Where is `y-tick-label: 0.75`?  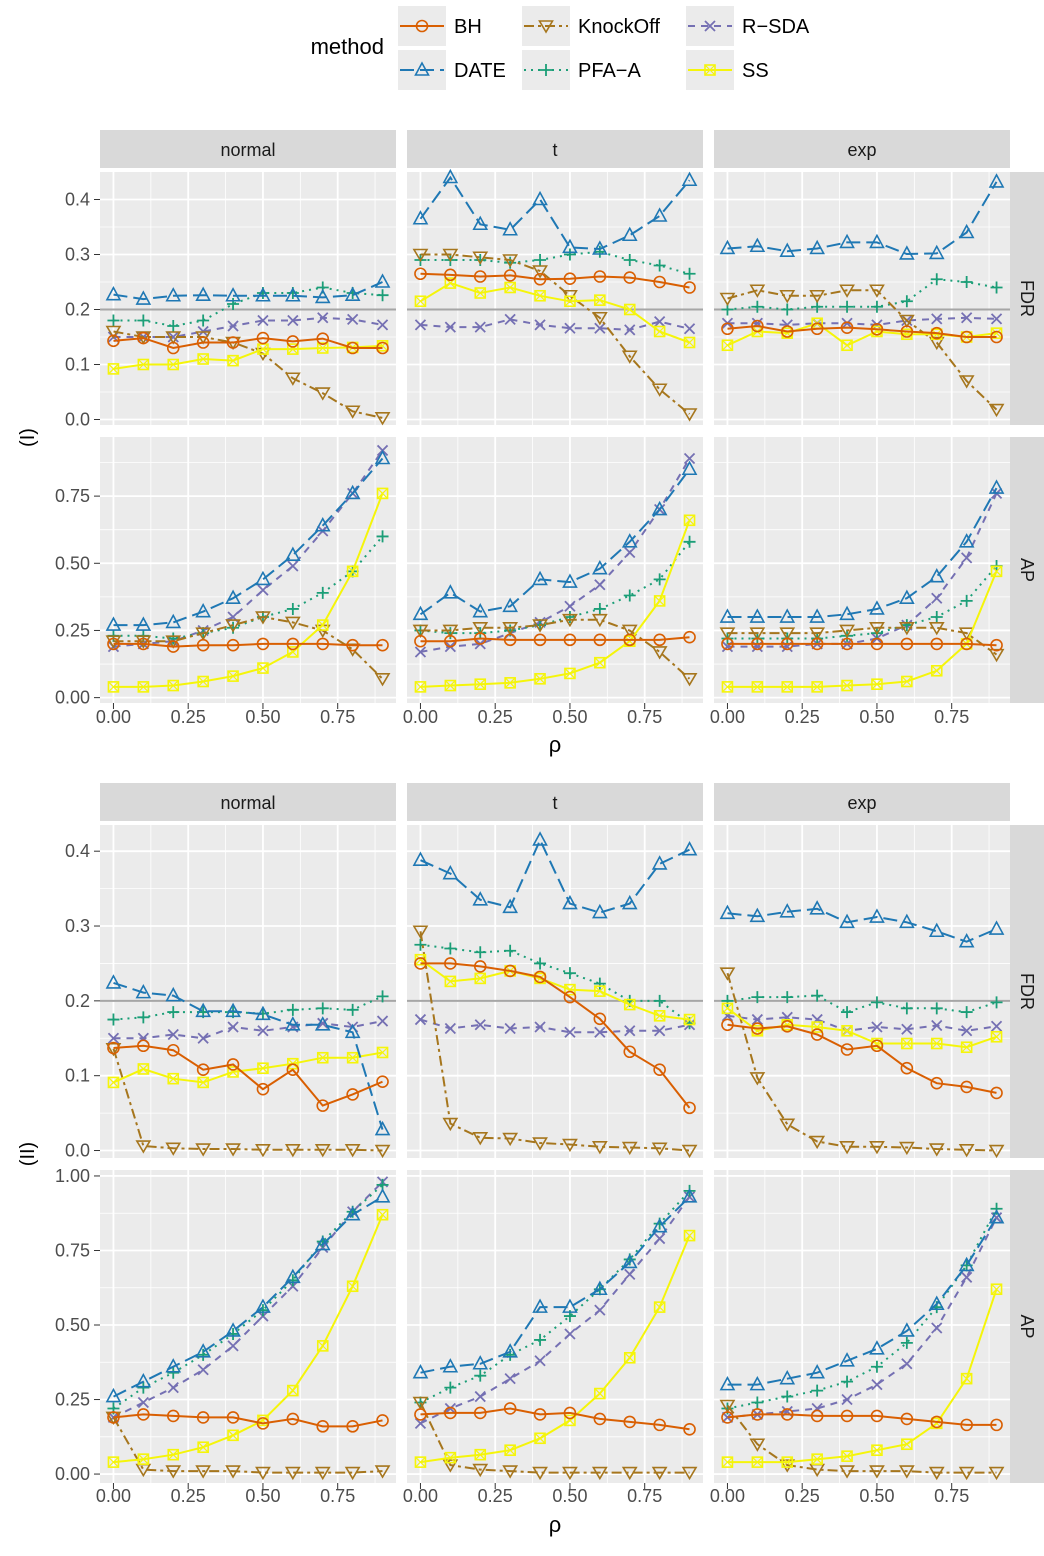 y-tick-label: 0.75 is located at coordinates (72, 496).